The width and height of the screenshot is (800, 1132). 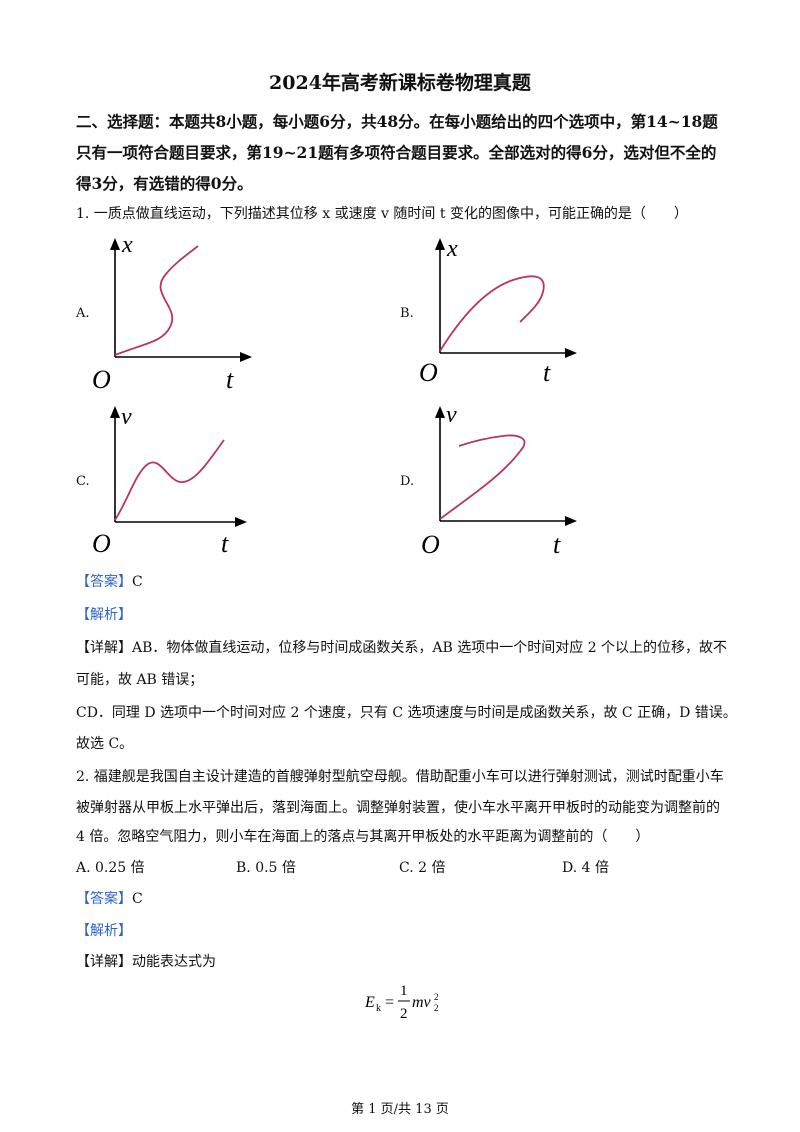 I want to click on q1-answer: 【答案】C, so click(x=406, y=581).